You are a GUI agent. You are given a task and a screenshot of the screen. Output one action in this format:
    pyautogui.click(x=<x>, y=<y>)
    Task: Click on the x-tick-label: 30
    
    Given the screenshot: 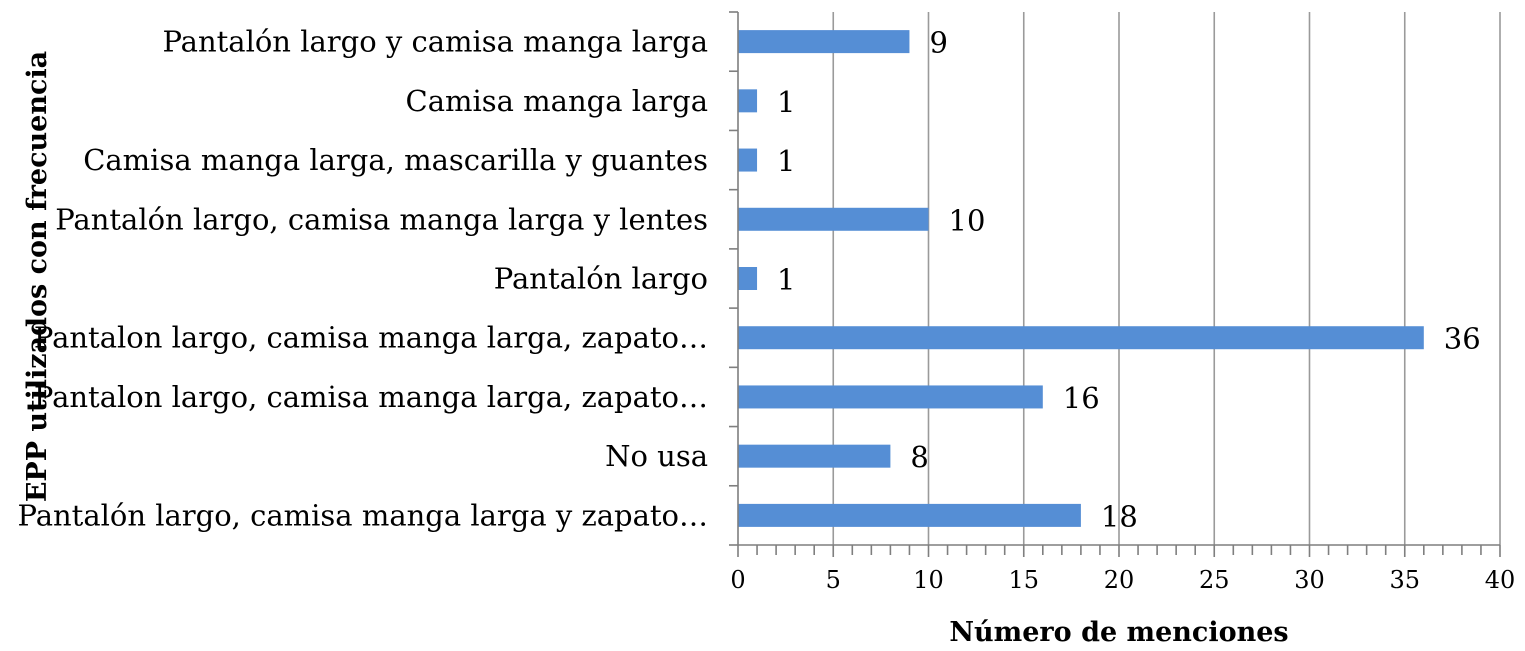 What is the action you would take?
    pyautogui.click(x=1309, y=580)
    